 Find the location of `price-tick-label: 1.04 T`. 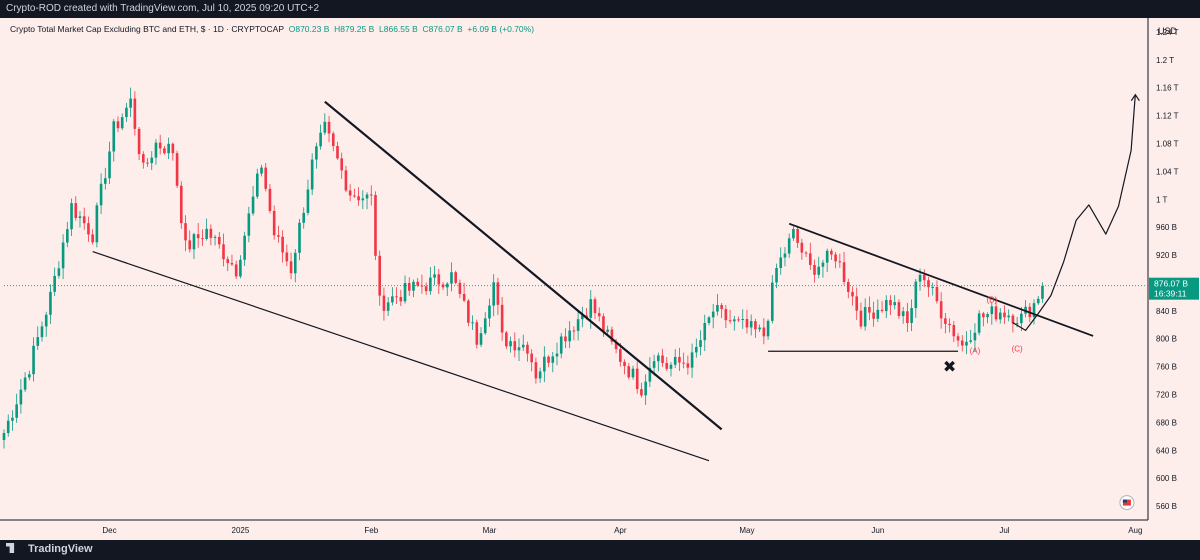

price-tick-label: 1.04 T is located at coordinates (1167, 171).